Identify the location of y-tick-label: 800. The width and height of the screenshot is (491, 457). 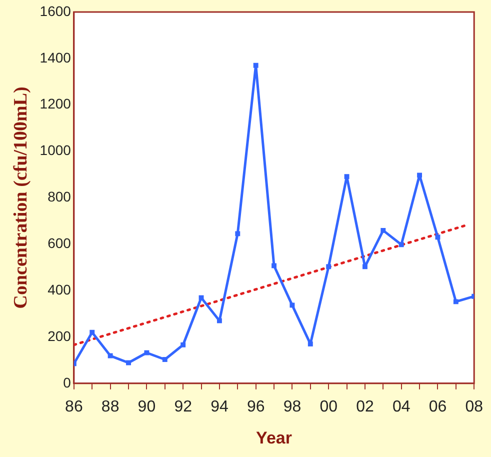
(60, 196).